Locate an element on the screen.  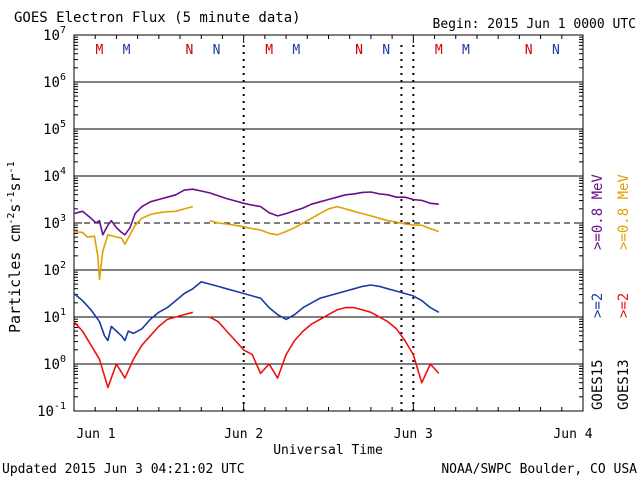
y-axis-label: Particles cm-2s-1sr-1 is located at coordinates (15, 247).